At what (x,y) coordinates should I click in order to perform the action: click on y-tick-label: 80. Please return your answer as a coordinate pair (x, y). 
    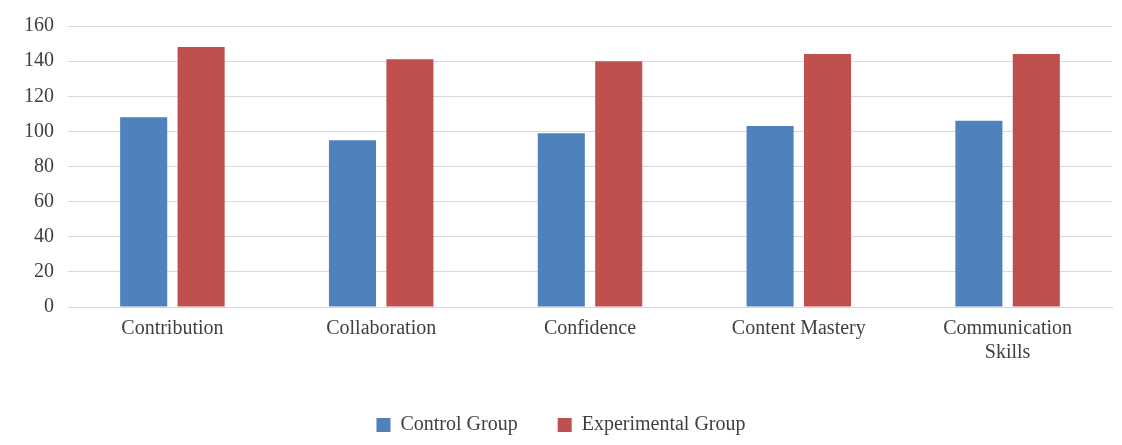
    Looking at the image, I should click on (44, 164).